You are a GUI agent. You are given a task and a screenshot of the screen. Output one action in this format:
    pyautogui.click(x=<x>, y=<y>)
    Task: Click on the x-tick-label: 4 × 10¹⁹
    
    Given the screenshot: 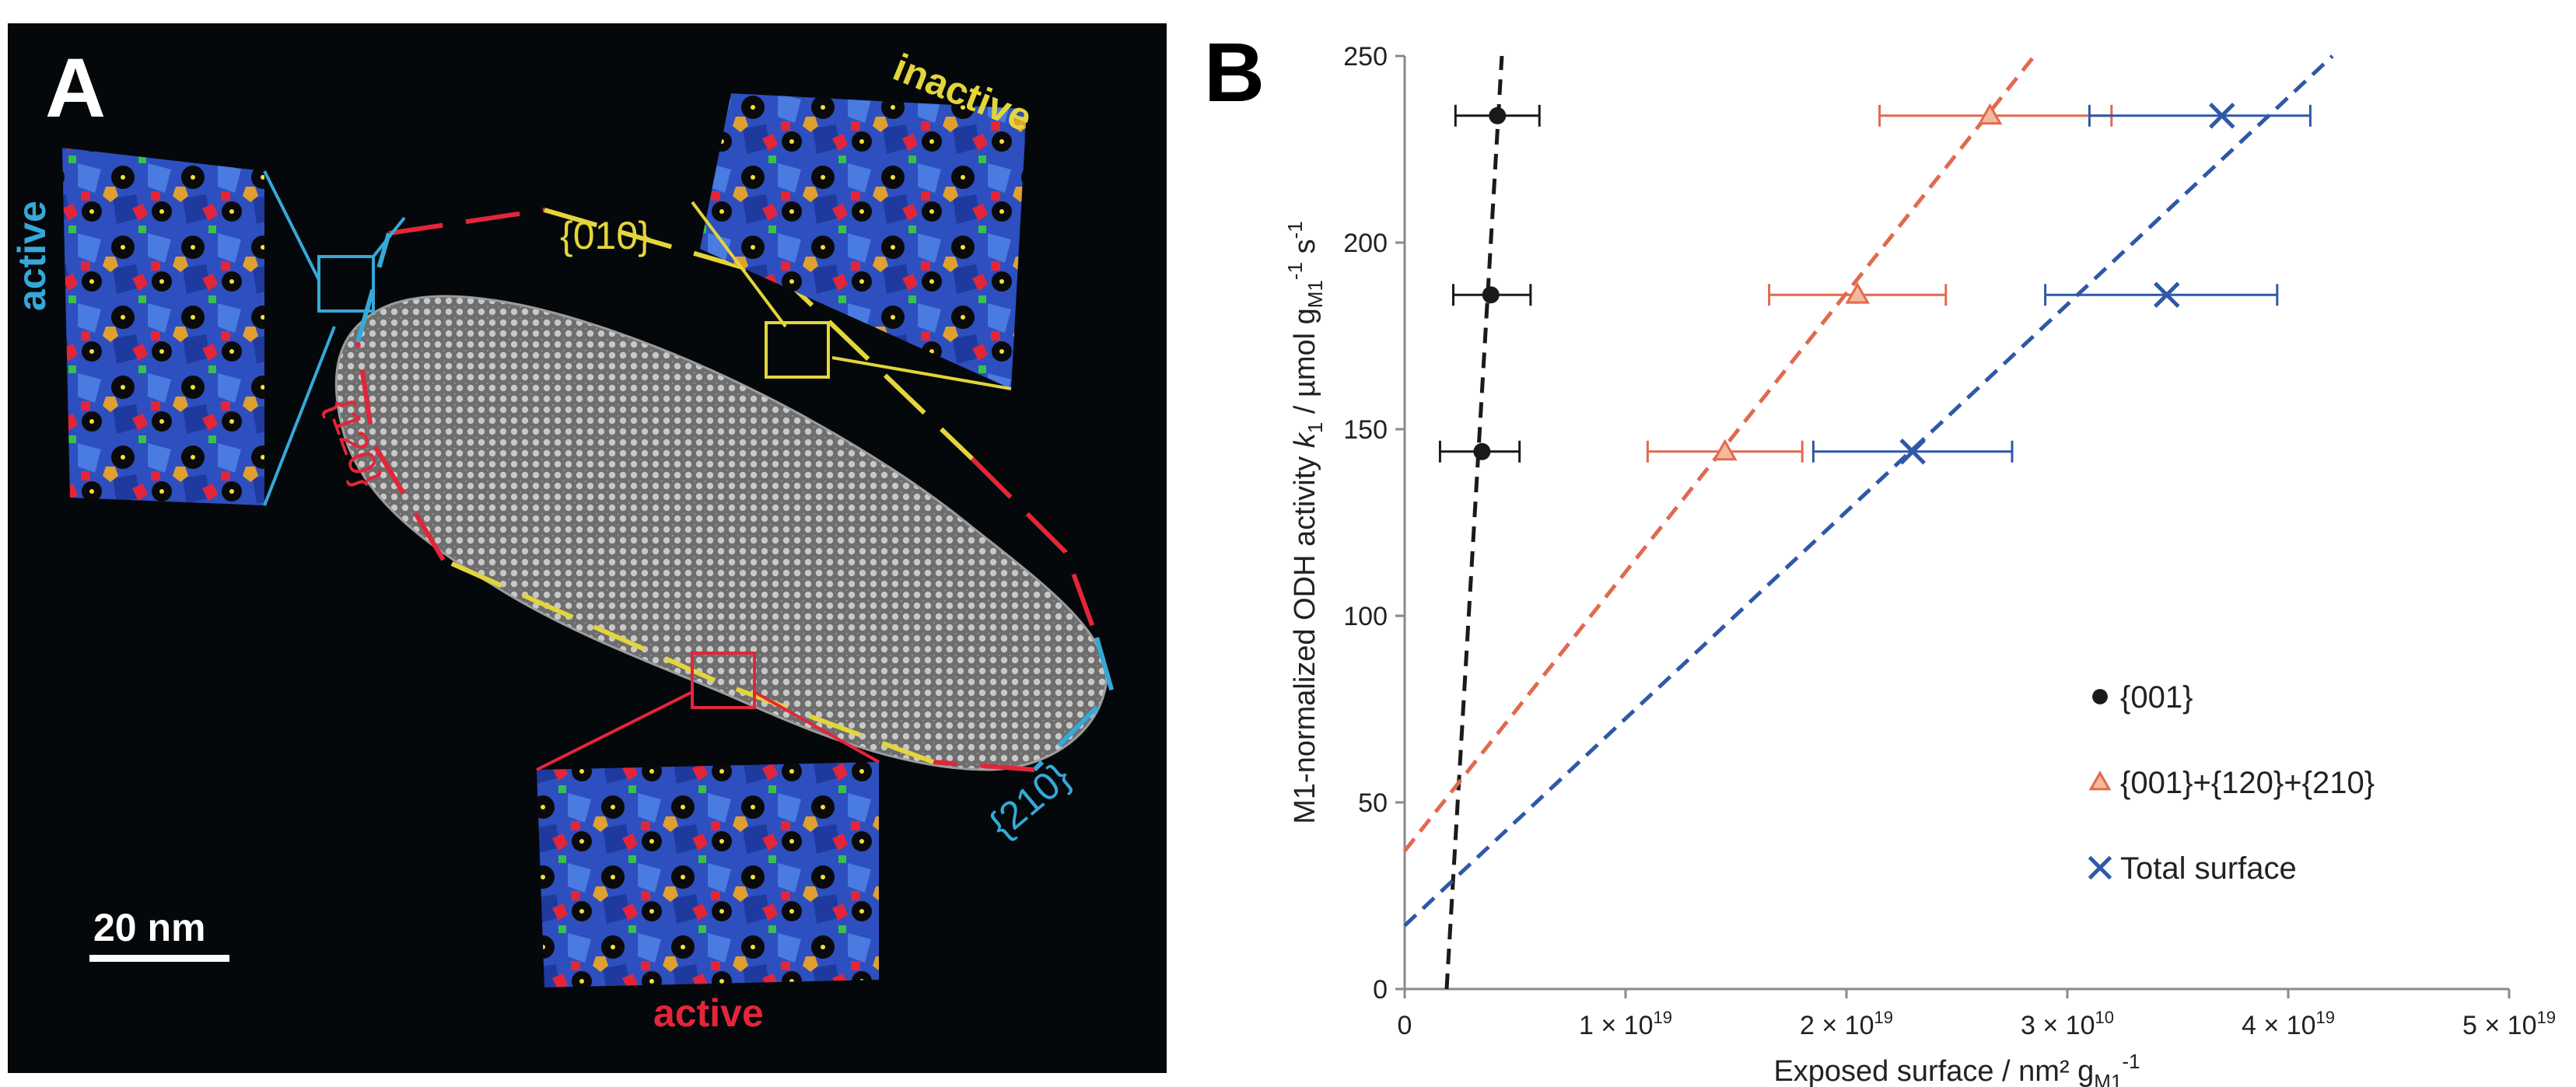 What is the action you would take?
    pyautogui.click(x=2289, y=1024)
    